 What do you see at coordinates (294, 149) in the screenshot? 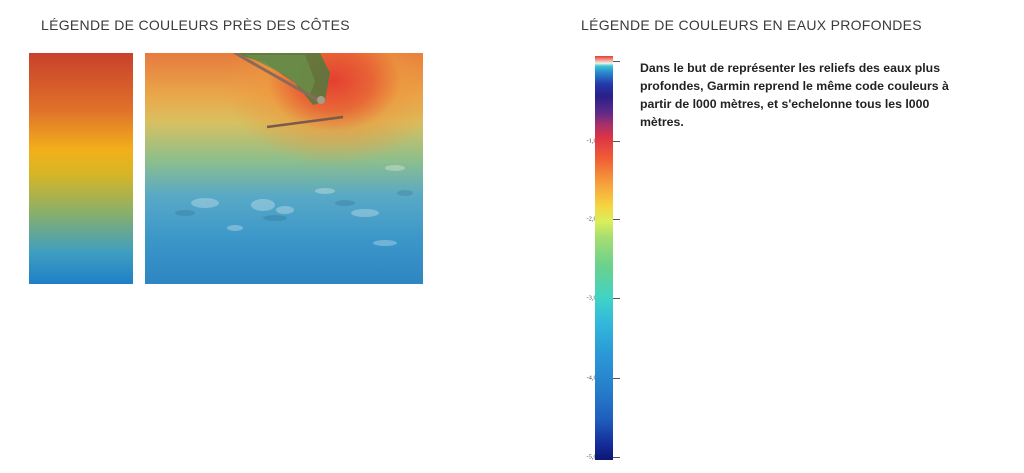
I see `coastline-illustration` at bounding box center [294, 149].